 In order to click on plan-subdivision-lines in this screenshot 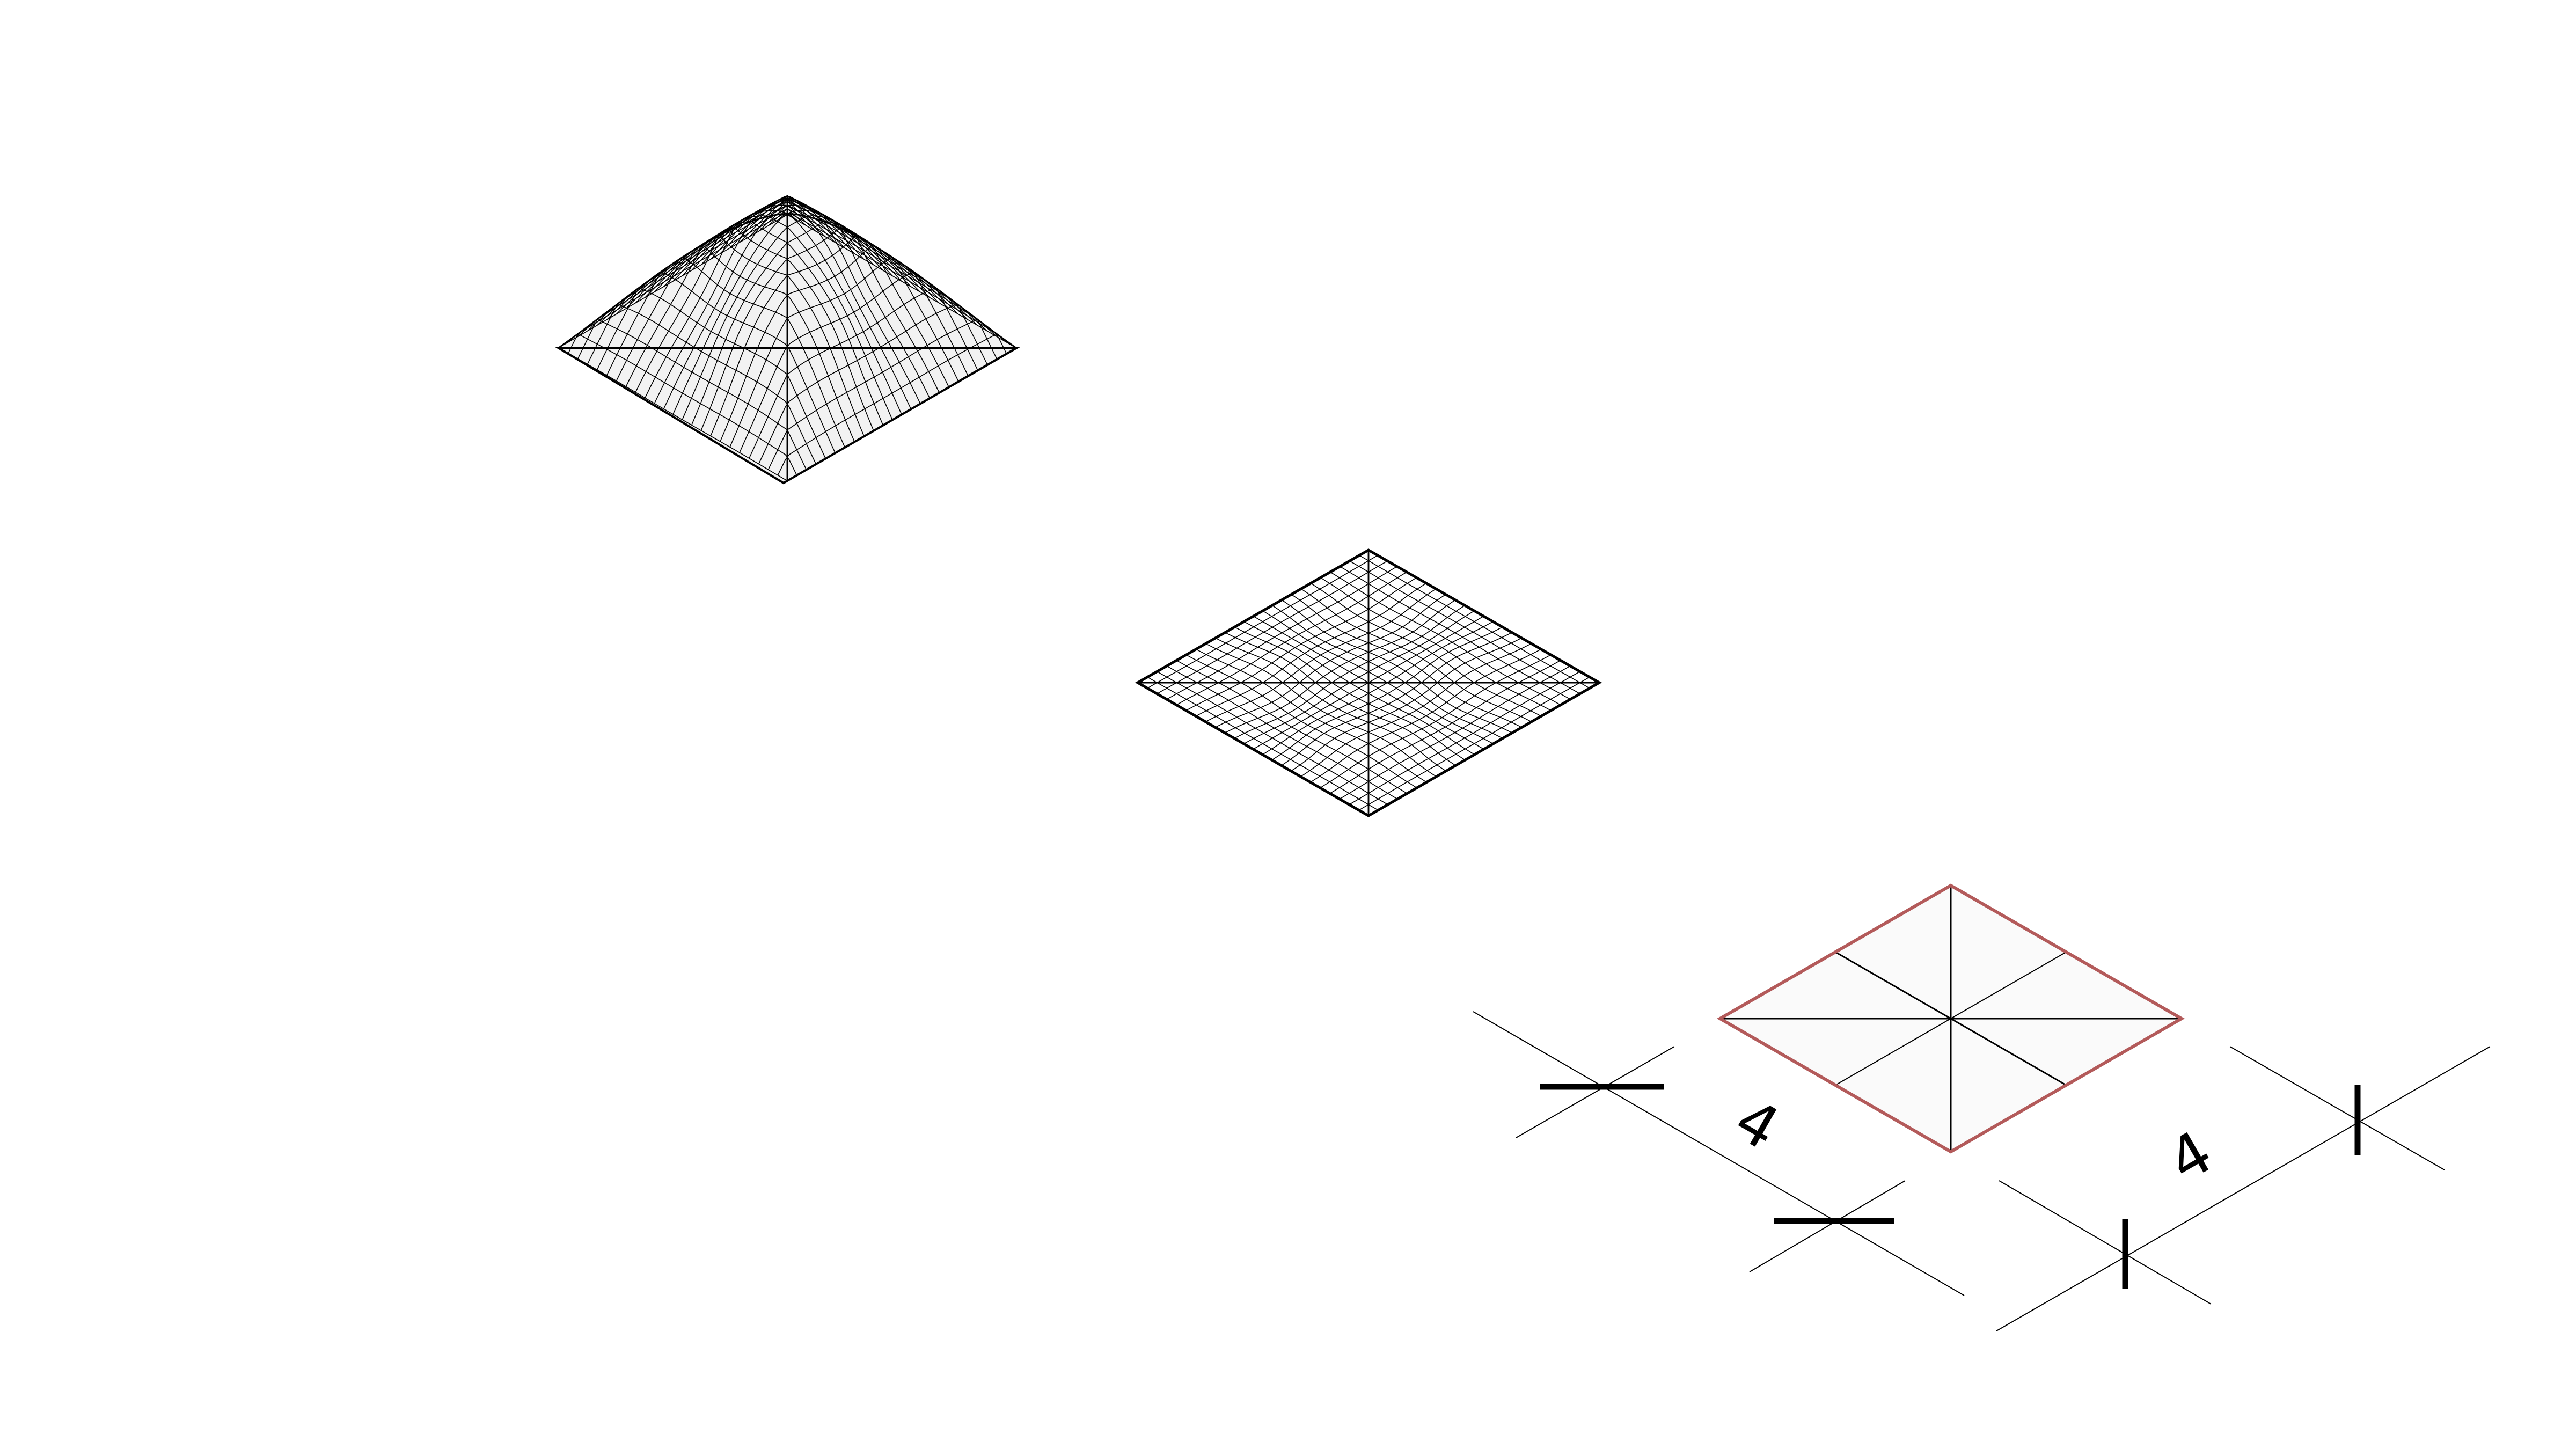, I will do `click(1951, 1018)`.